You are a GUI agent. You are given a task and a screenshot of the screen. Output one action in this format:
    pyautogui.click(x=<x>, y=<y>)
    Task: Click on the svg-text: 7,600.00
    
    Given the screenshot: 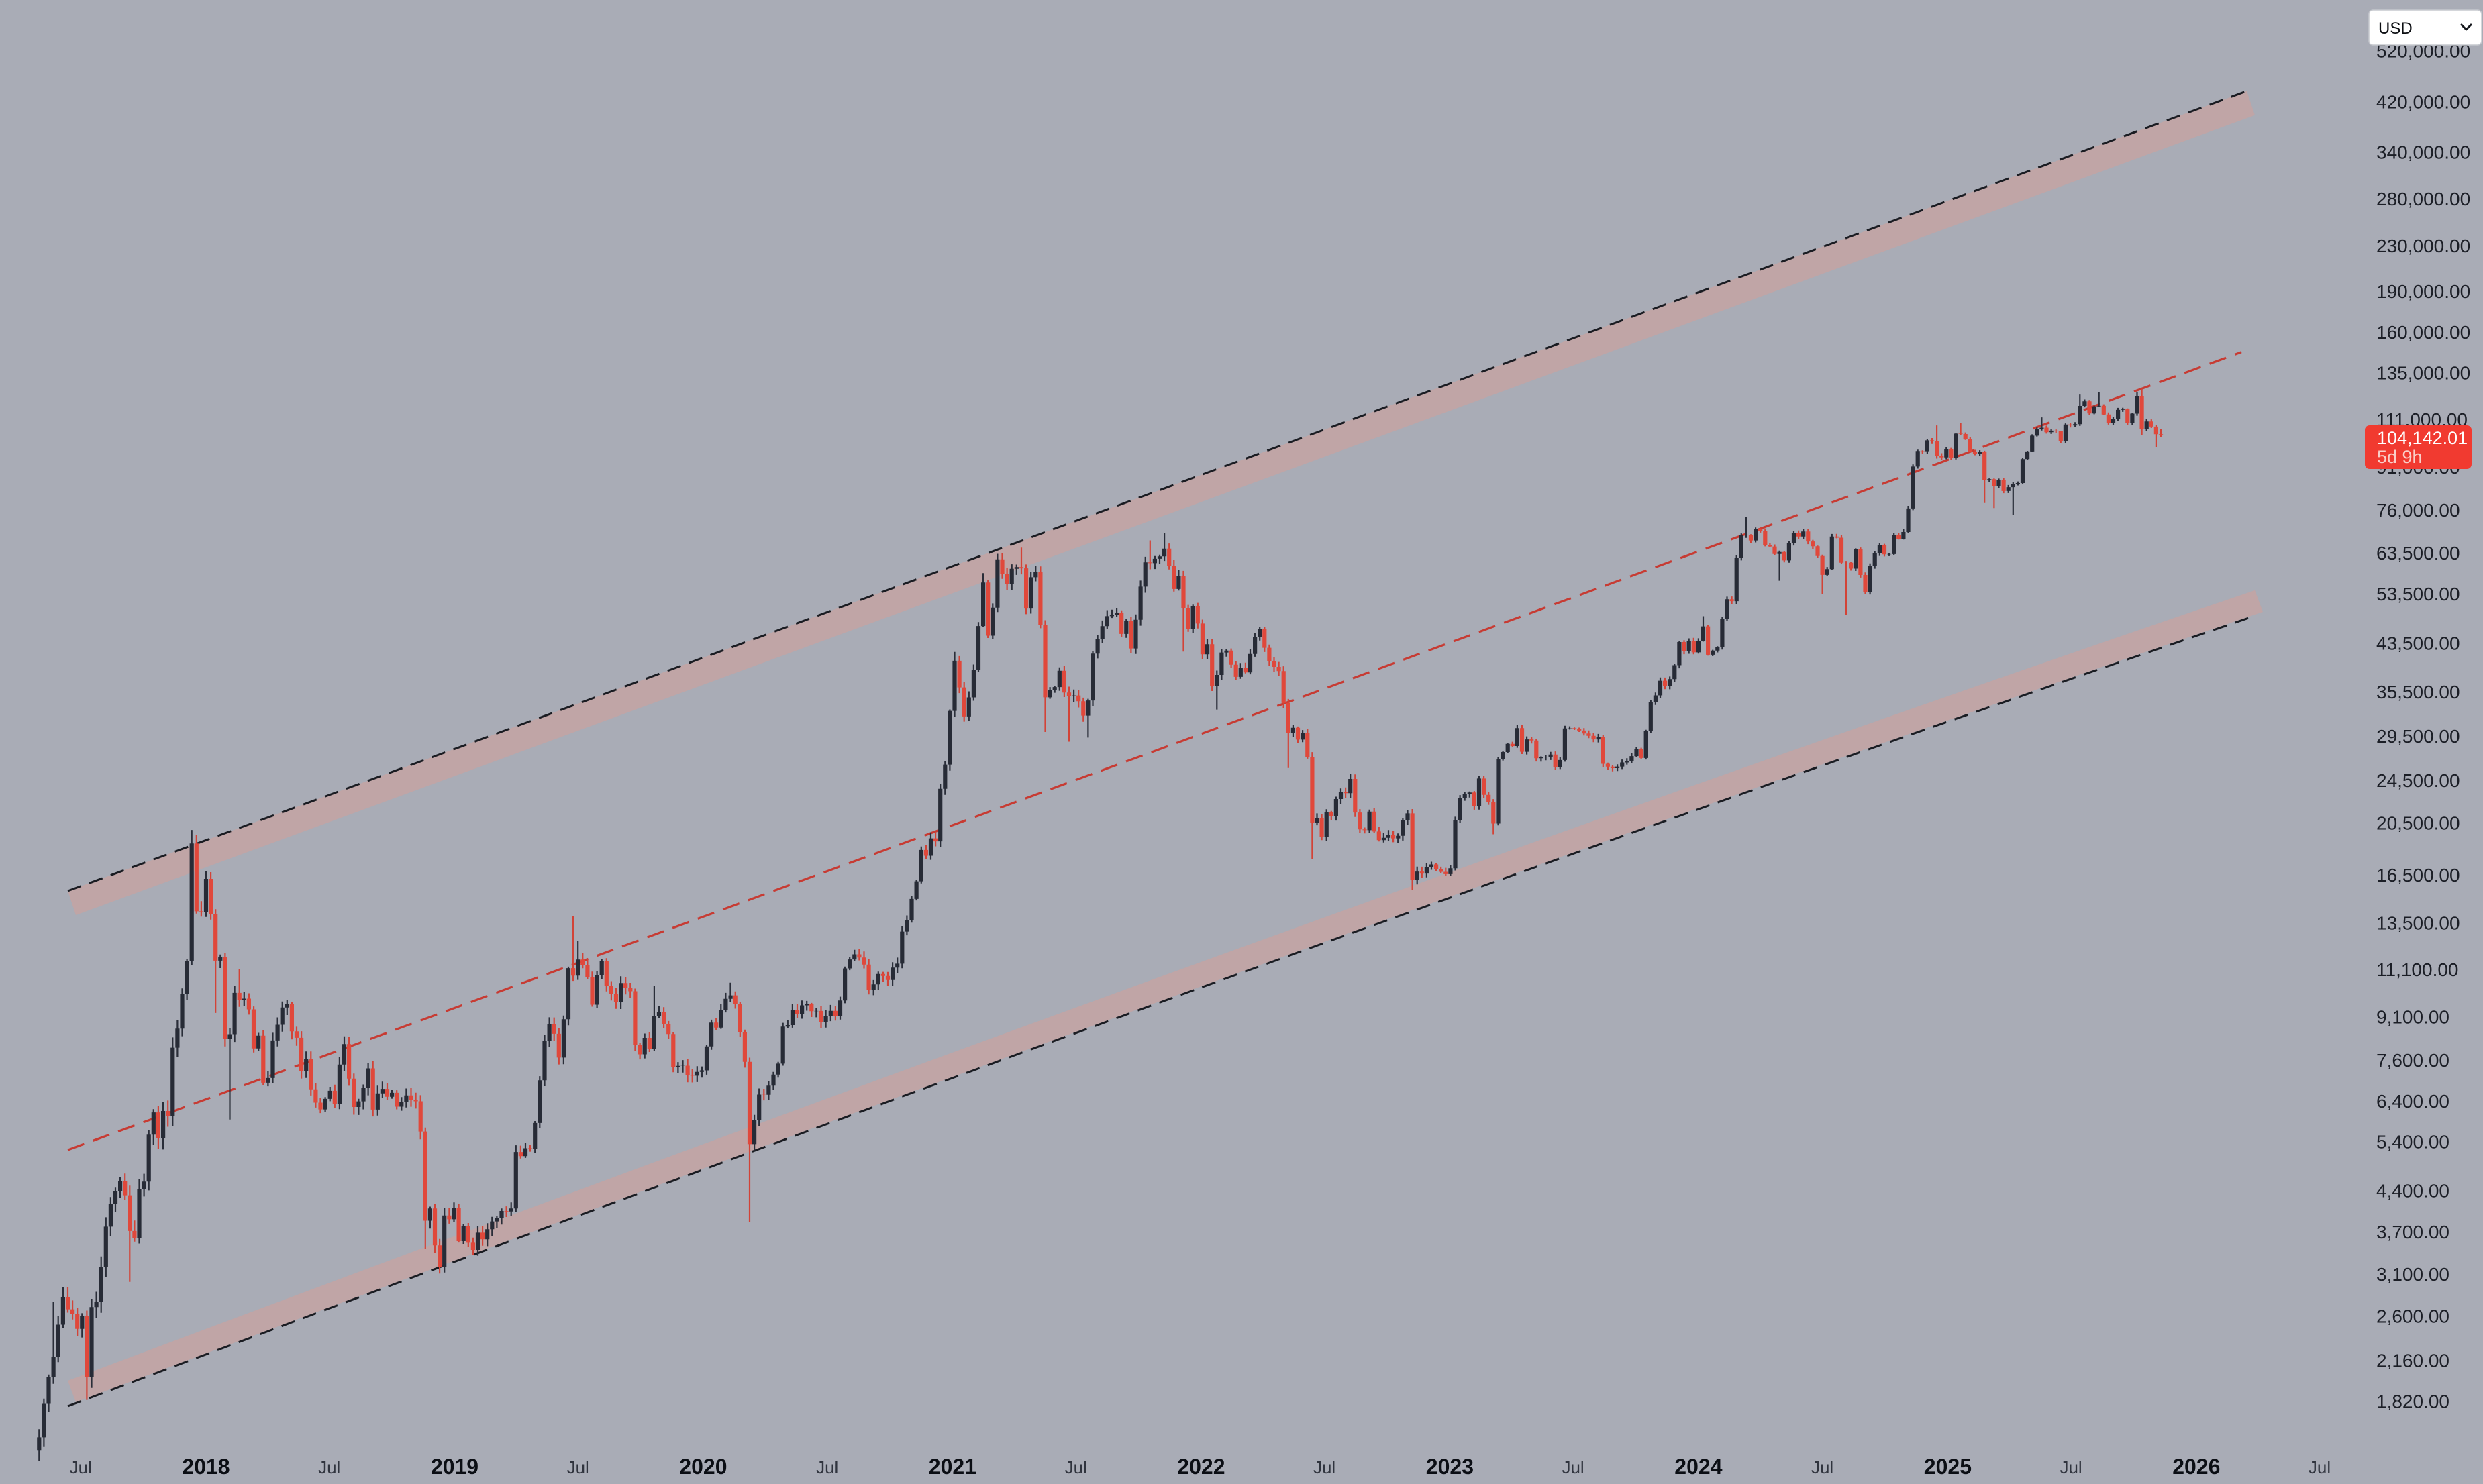 What is the action you would take?
    pyautogui.click(x=2412, y=1060)
    